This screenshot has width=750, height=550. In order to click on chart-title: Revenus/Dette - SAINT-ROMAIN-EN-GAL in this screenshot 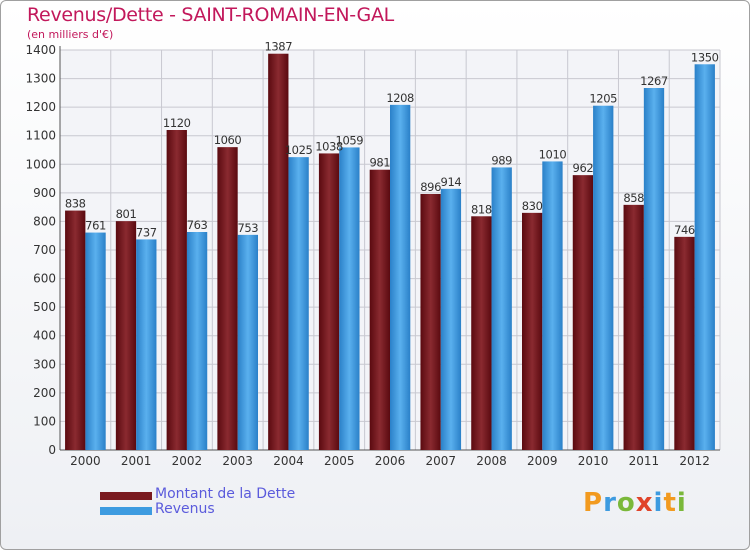, I will do `click(210, 15)`.